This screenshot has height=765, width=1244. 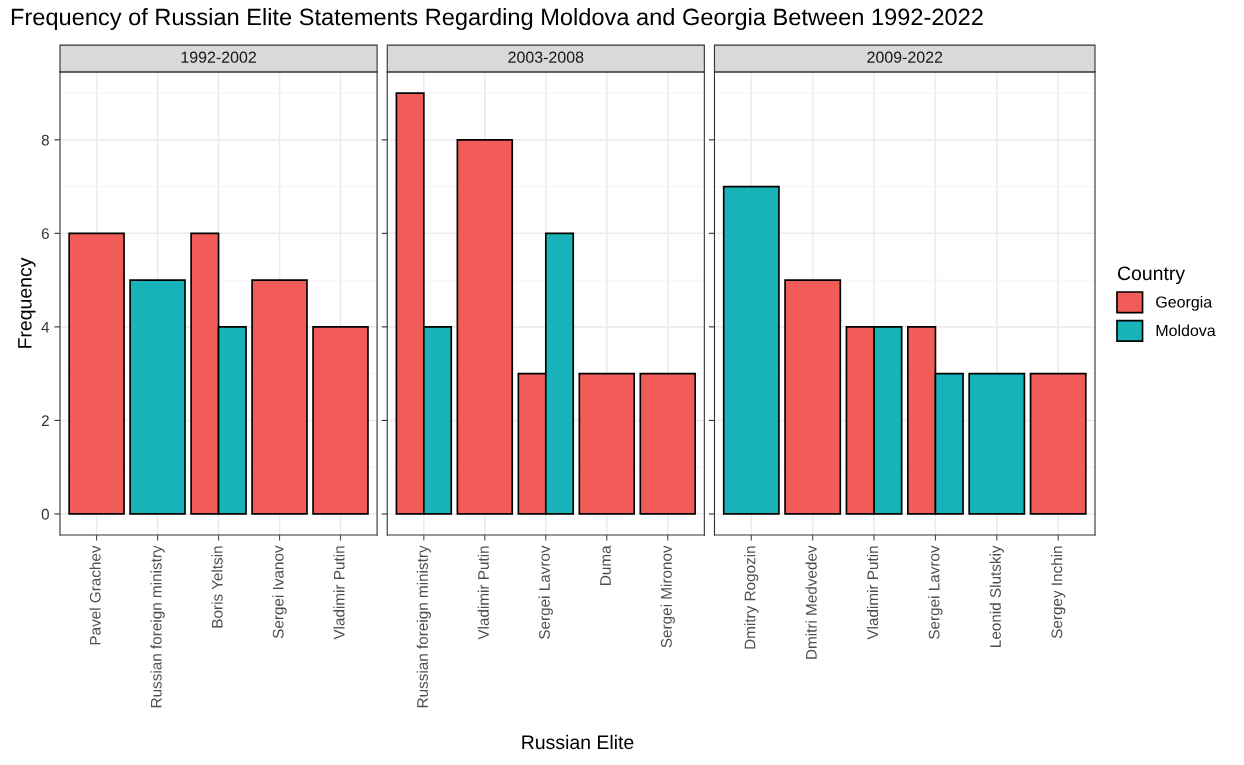 I want to click on chart-subtitle: 2003-2008, so click(x=546, y=57).